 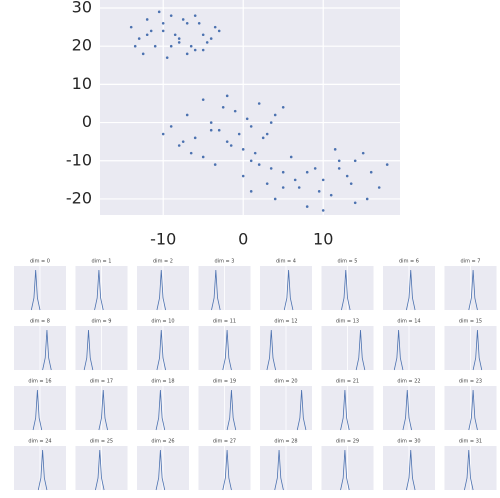 What do you see at coordinates (162, 322) in the screenshot?
I see `panel-title: dim = 10` at bounding box center [162, 322].